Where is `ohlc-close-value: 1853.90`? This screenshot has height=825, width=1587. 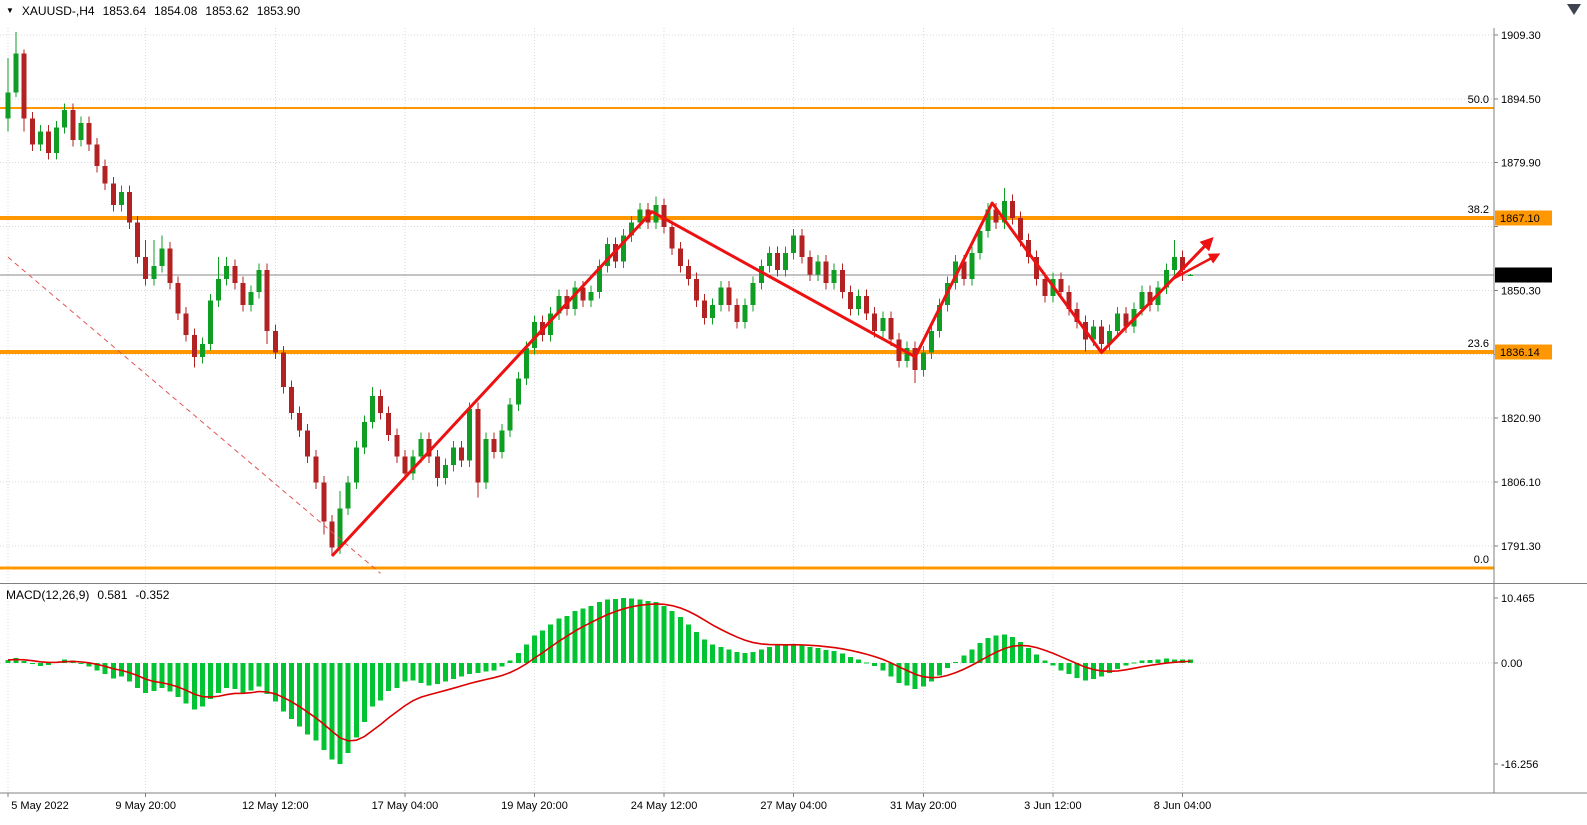
ohlc-close-value: 1853.90 is located at coordinates (278, 11).